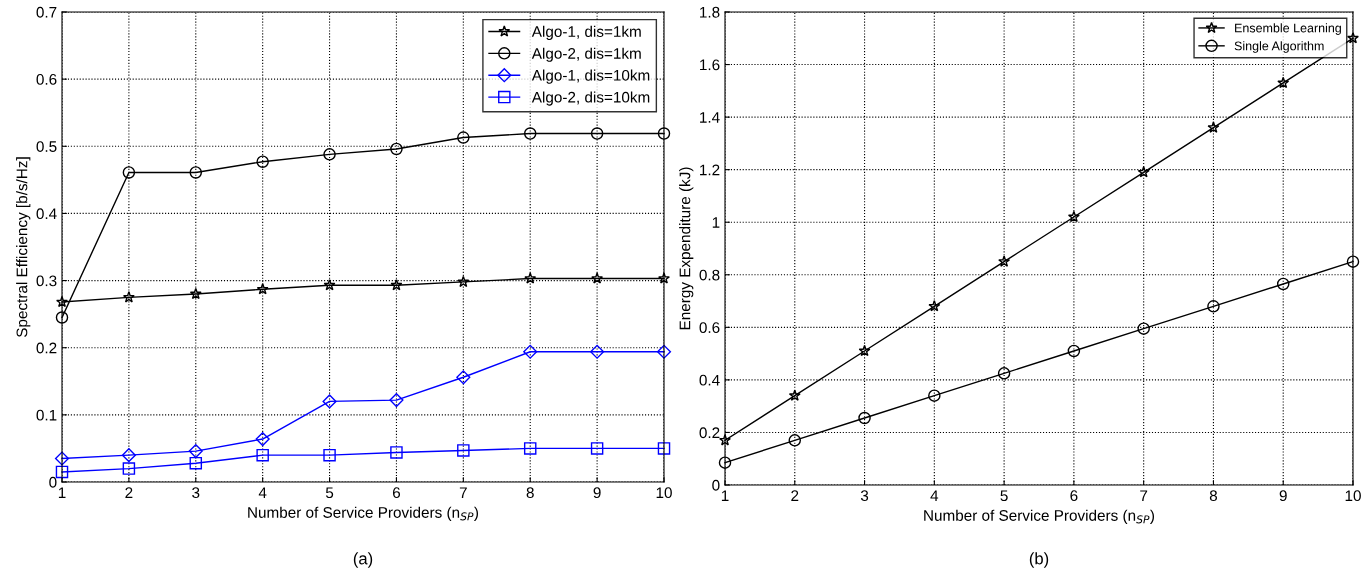 The image size is (1369, 574). I want to click on y-tick-label: 0.3, so click(46, 281).